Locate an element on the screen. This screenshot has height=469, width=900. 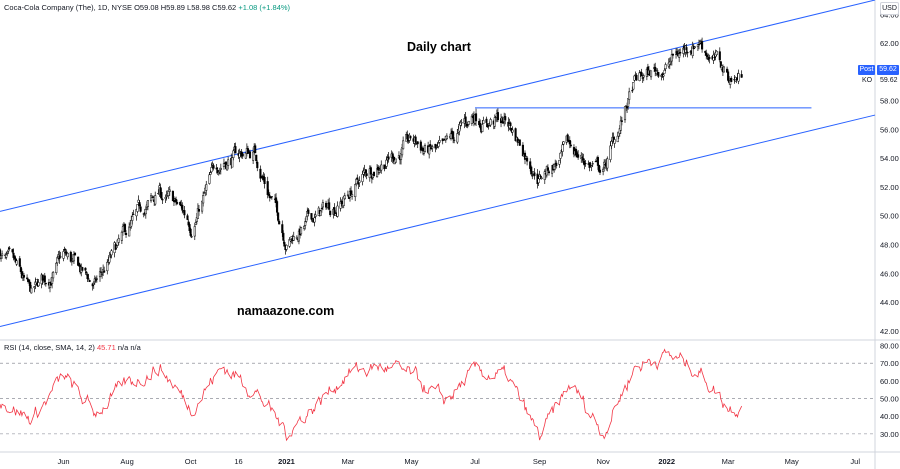
price-tick-label: 52.00 is located at coordinates (889, 187).